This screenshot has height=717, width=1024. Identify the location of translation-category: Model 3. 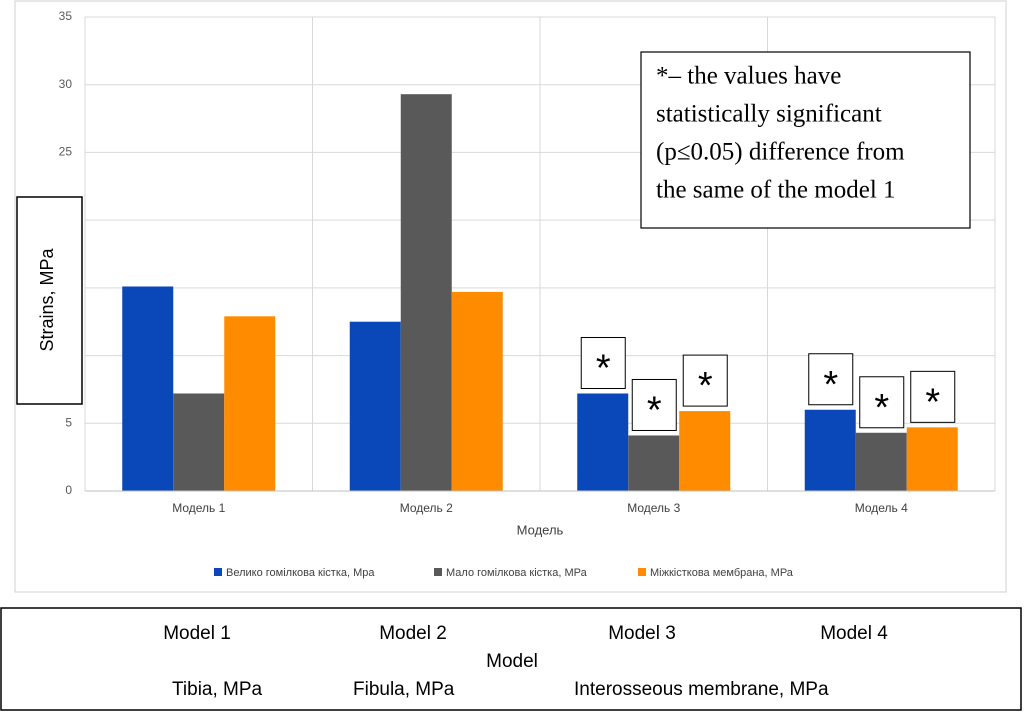
(642, 633).